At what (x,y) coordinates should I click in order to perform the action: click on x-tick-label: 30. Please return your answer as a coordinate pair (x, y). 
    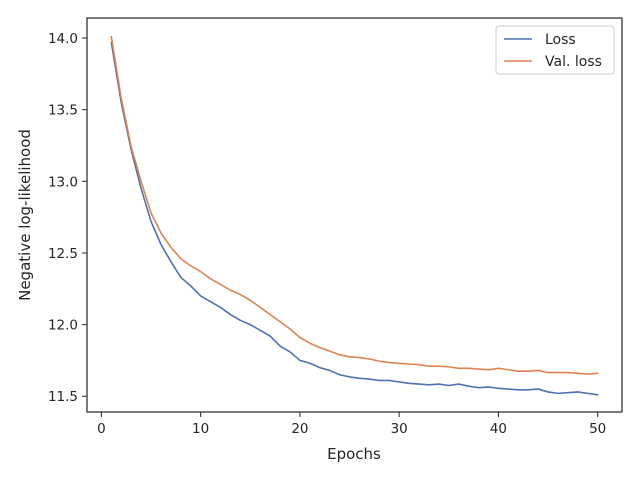
    Looking at the image, I should click on (399, 429).